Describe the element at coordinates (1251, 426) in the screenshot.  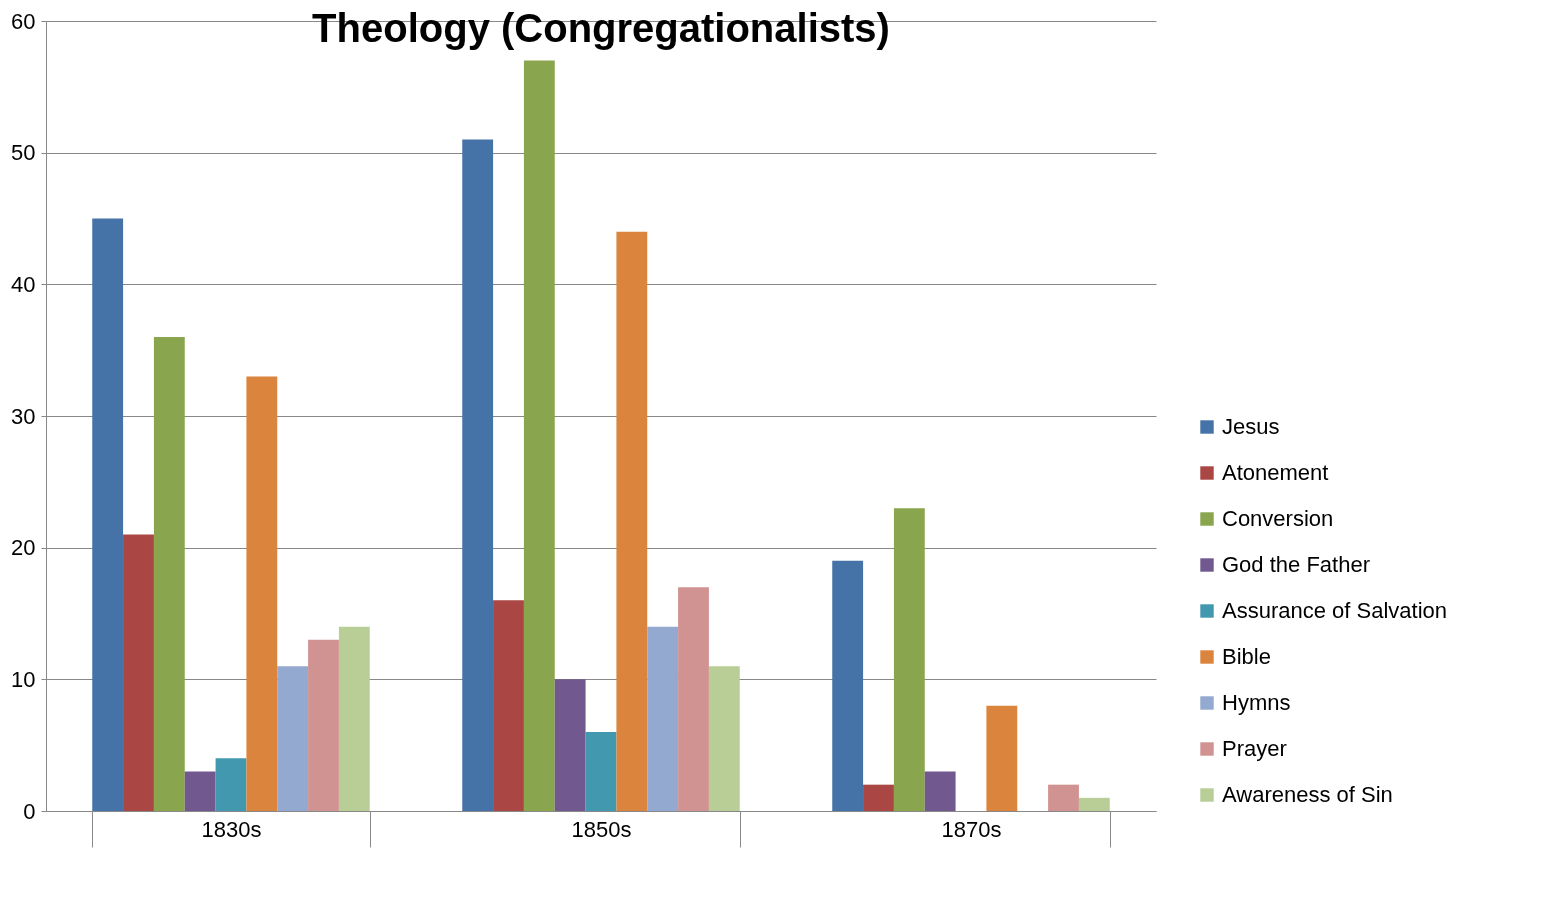
I see `legend-label: Jesus` at that location.